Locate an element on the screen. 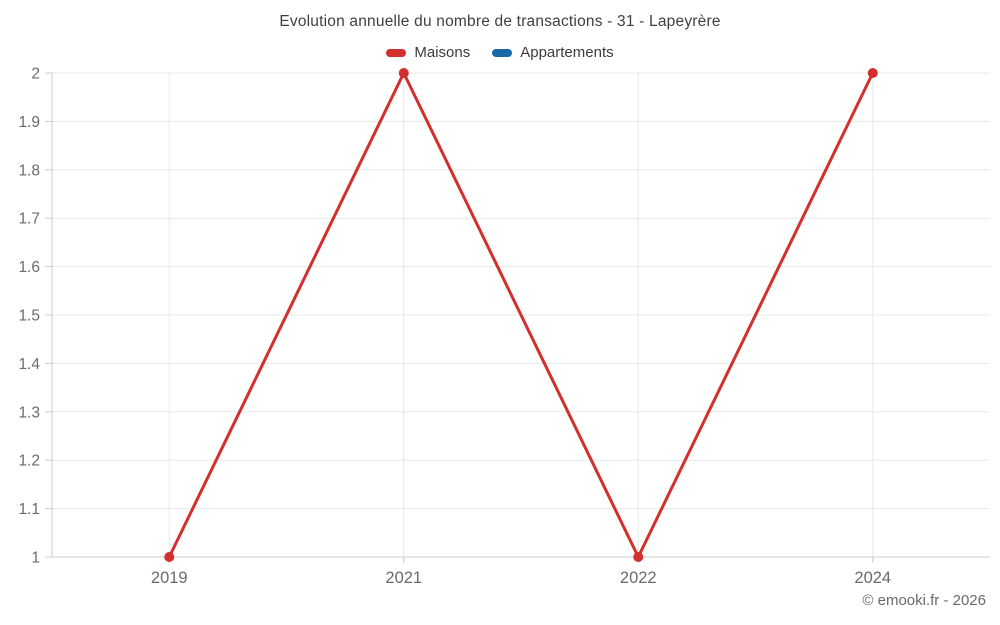  legend-item-maisons: Maisons is located at coordinates (428, 52).